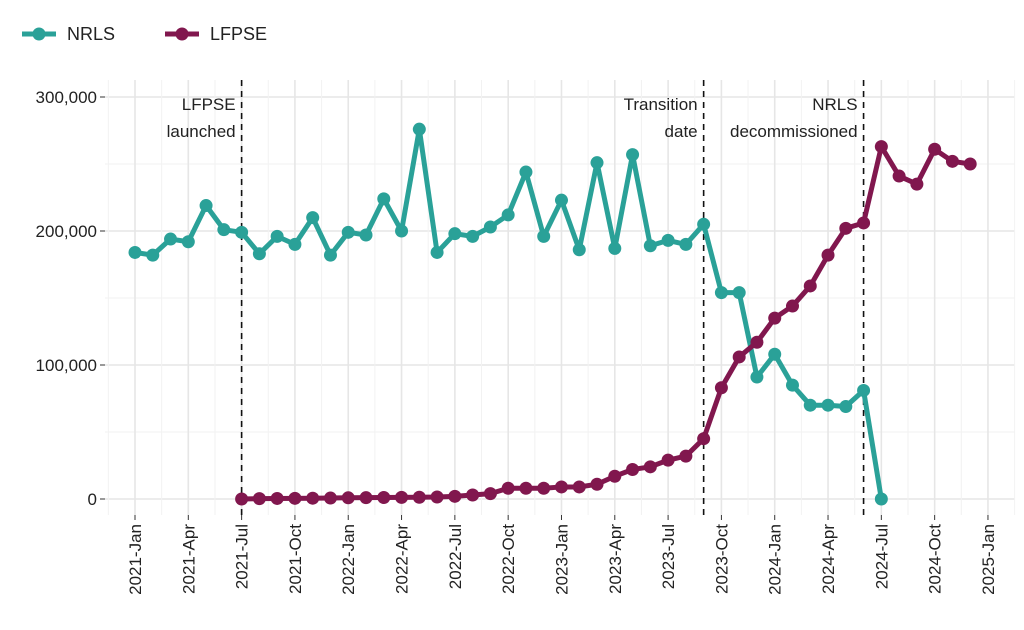 Image resolution: width=1024 pixels, height=630 pixels. I want to click on annotation-label: decommissioned, so click(794, 131).